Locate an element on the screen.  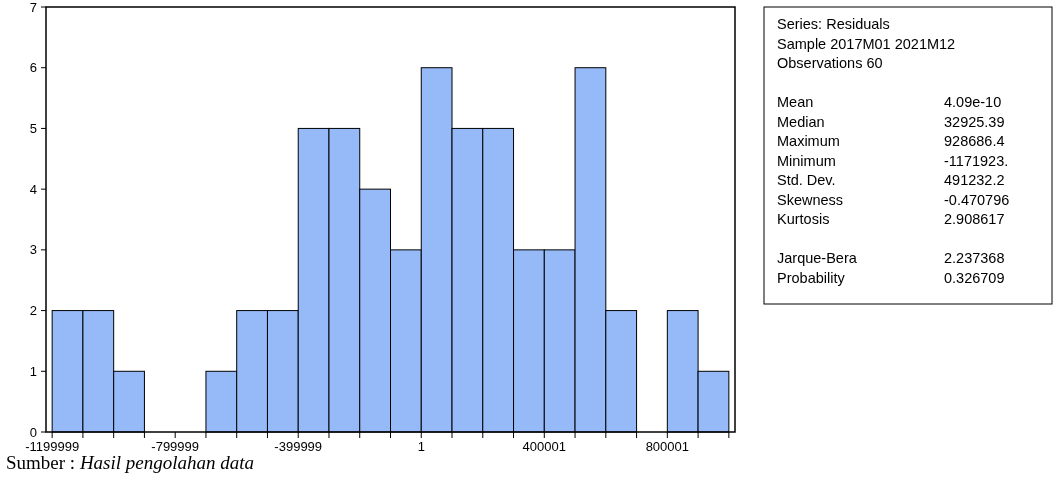
text: Sample 2017M01 2021M12 is located at coordinates (866, 43).